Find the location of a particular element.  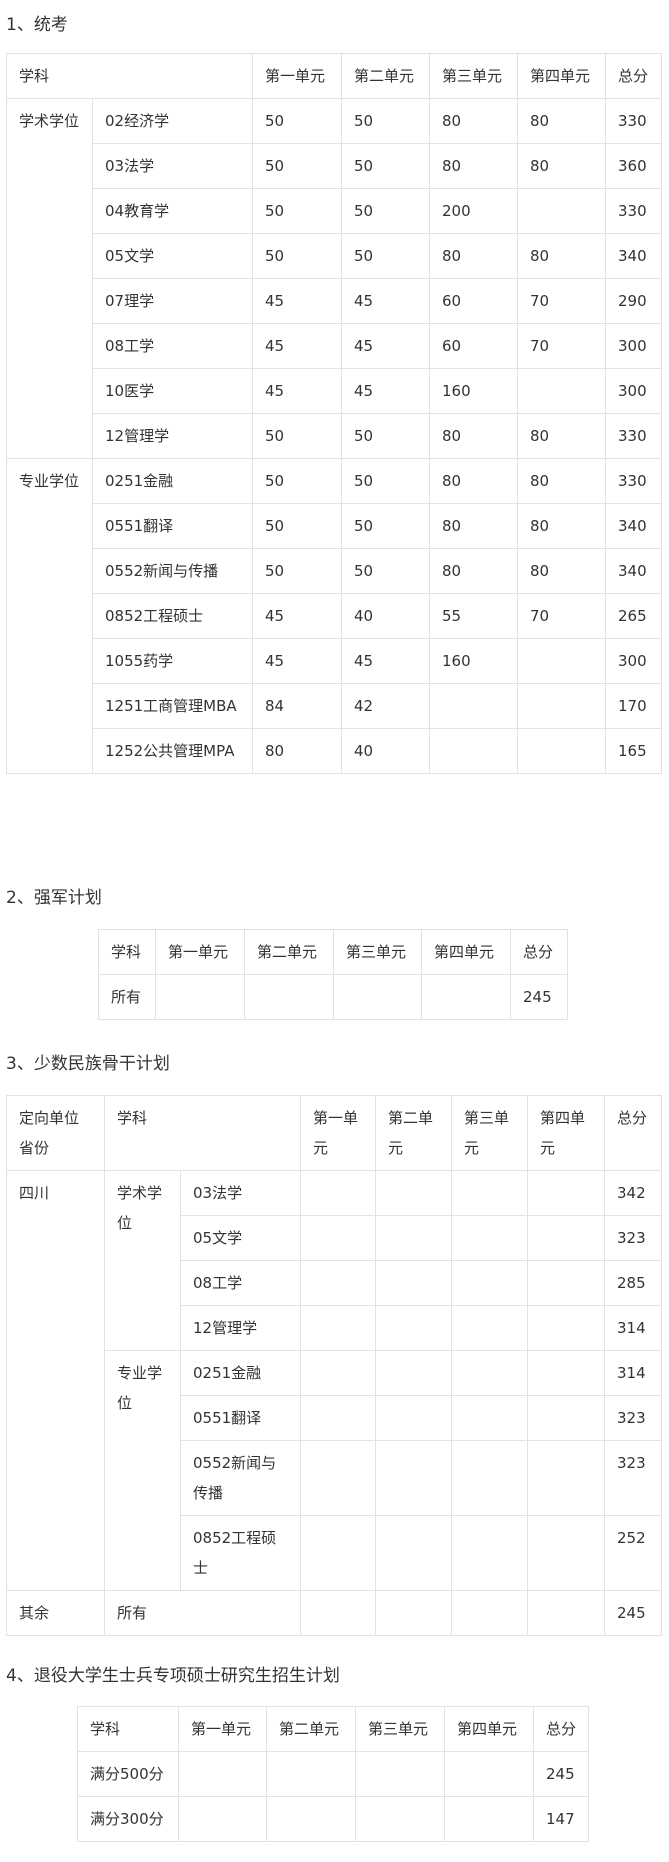

subject-cell: 03法学 is located at coordinates (172, 166).